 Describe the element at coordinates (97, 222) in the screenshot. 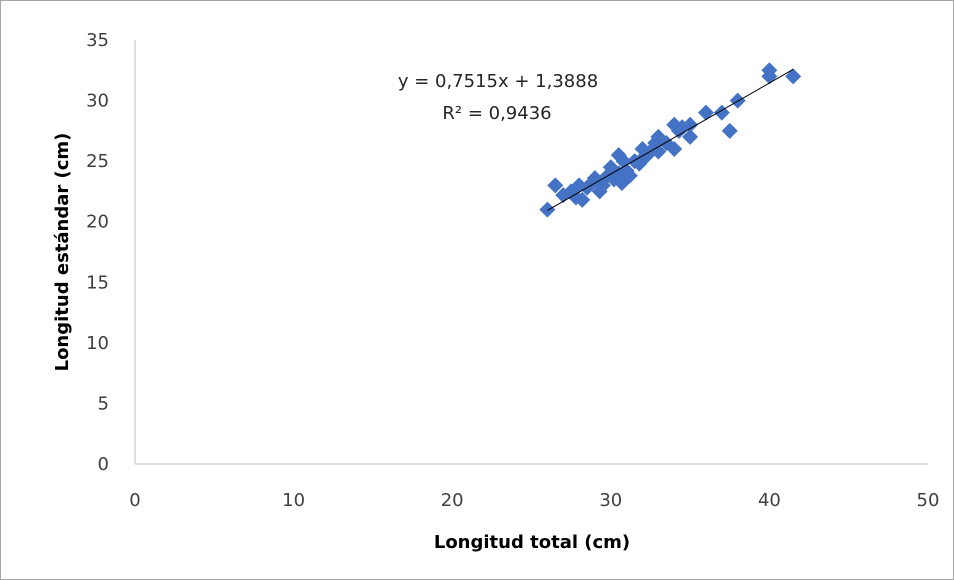

I see `y-tick-label: 20` at that location.